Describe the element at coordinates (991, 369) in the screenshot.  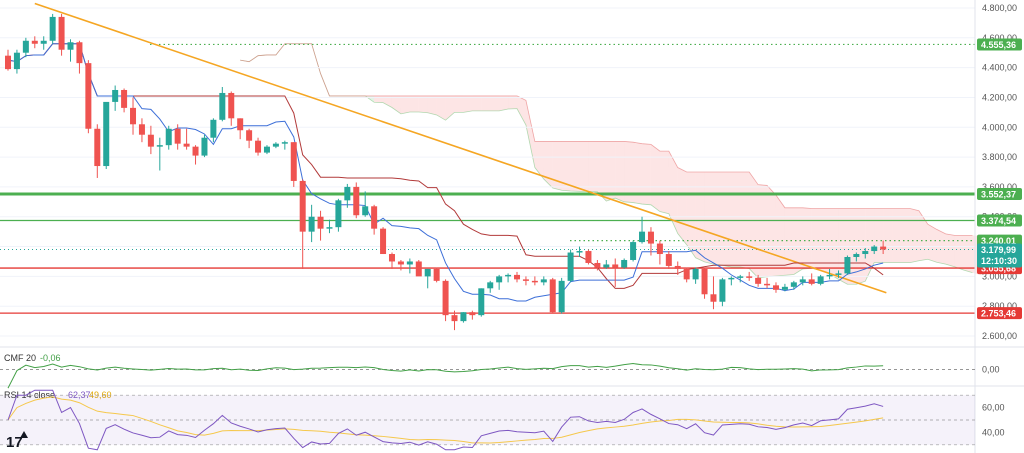
I see `cmf-tick-label: 0,00` at that location.